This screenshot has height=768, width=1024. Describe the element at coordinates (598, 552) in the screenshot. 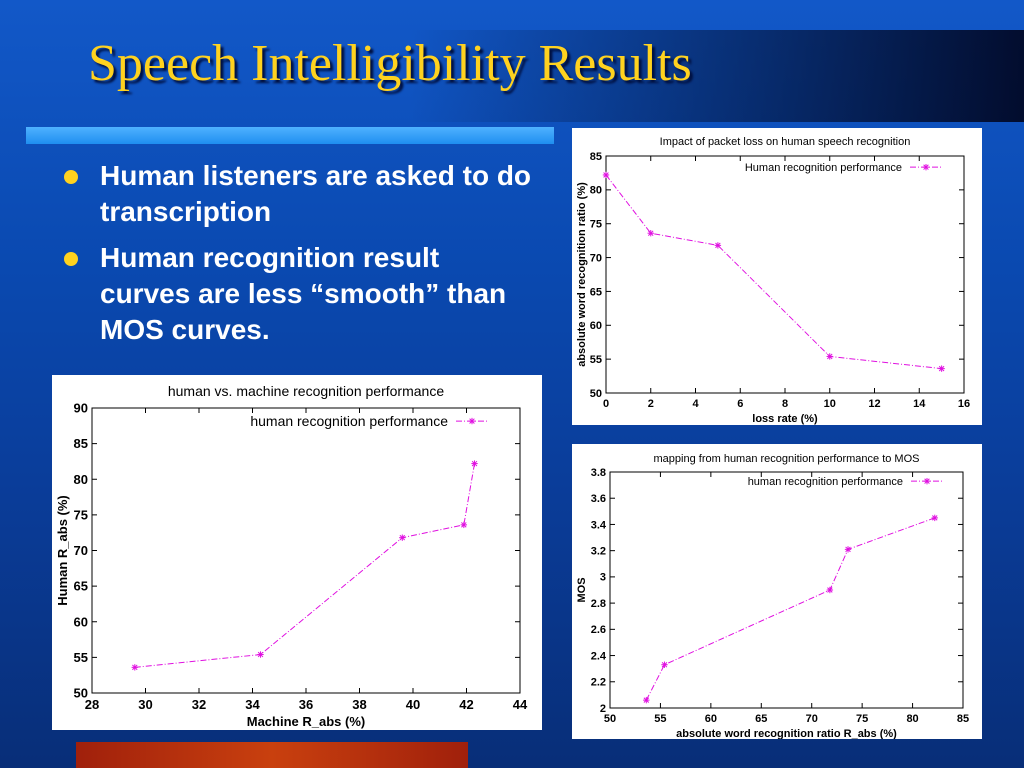

I see `y-tick-label: 3.2` at that location.